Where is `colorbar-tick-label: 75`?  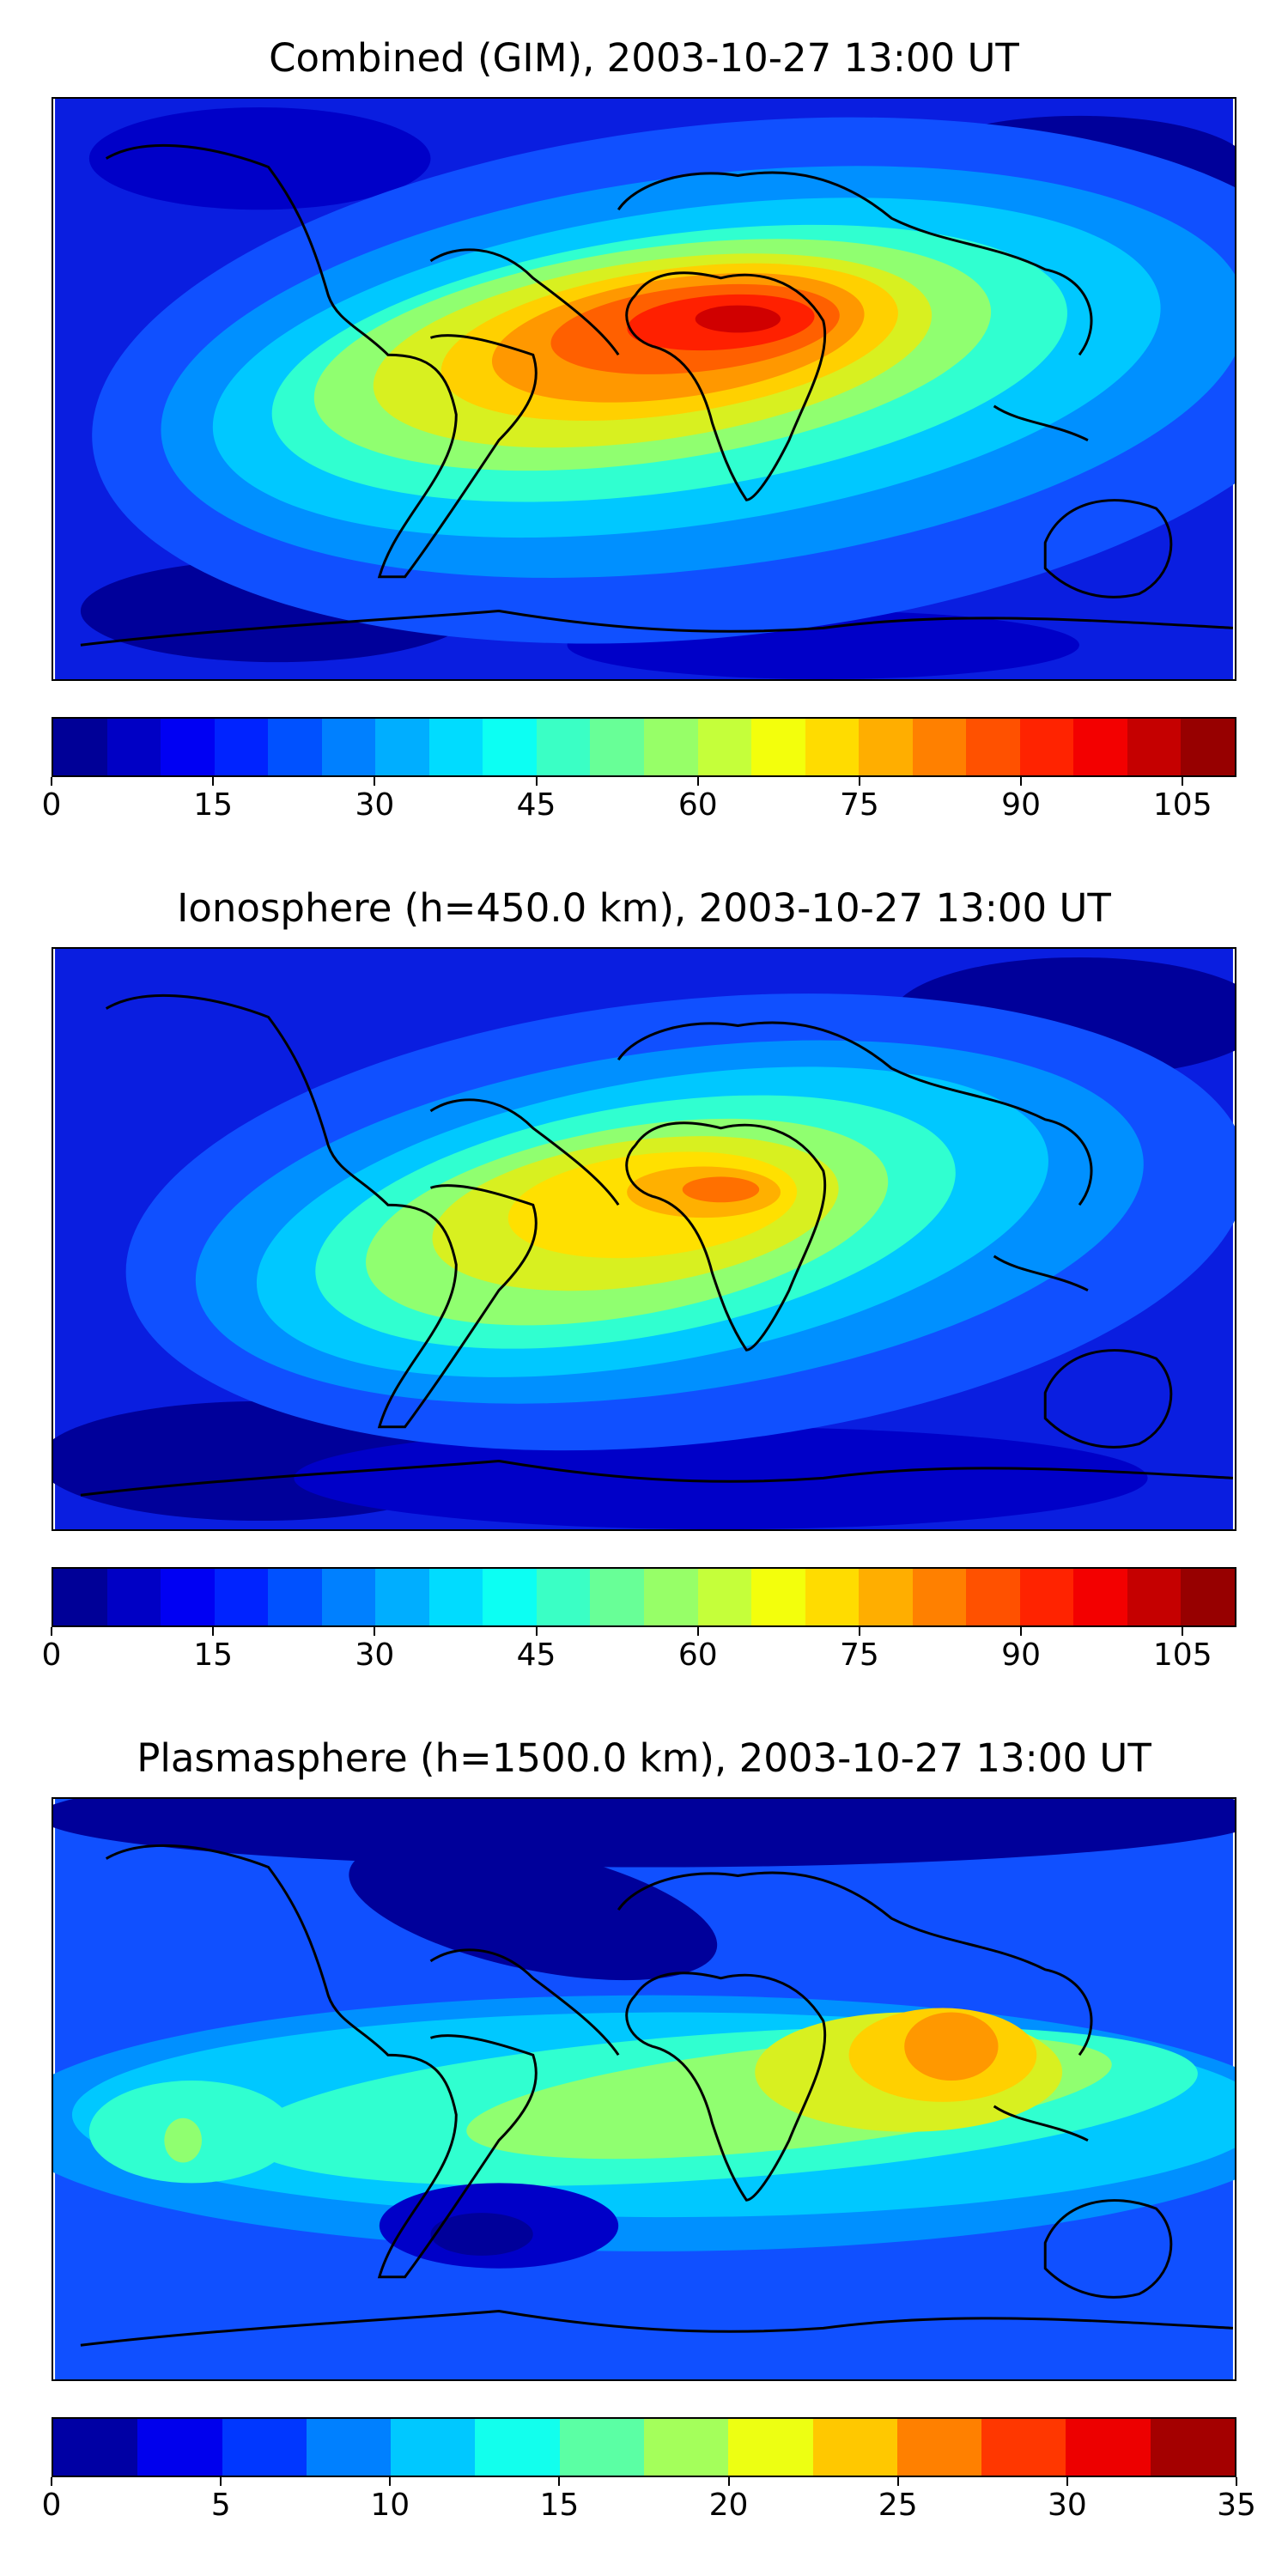 colorbar-tick-label: 75 is located at coordinates (859, 1655).